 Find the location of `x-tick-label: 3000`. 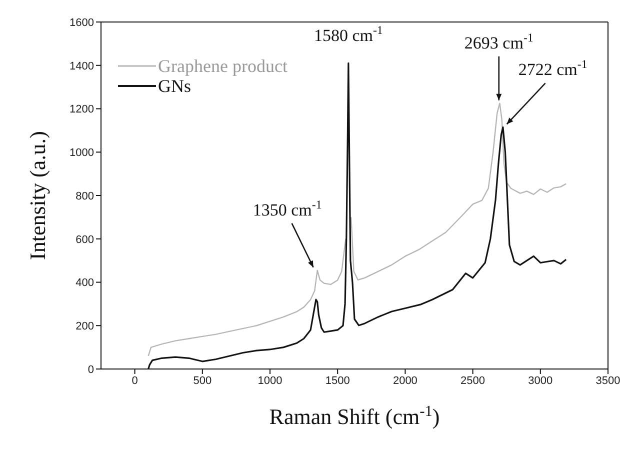

x-tick-label: 3000 is located at coordinates (540, 380).